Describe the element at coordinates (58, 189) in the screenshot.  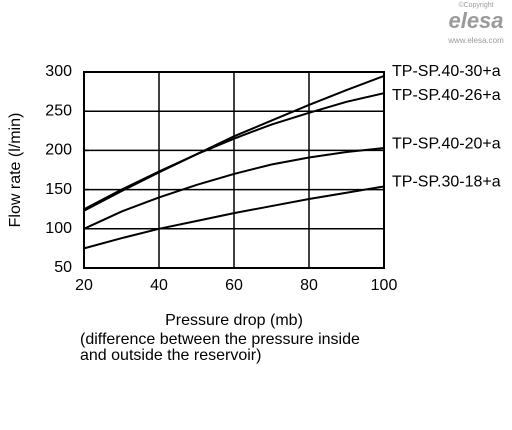
I see `y-tick-label: 150` at that location.